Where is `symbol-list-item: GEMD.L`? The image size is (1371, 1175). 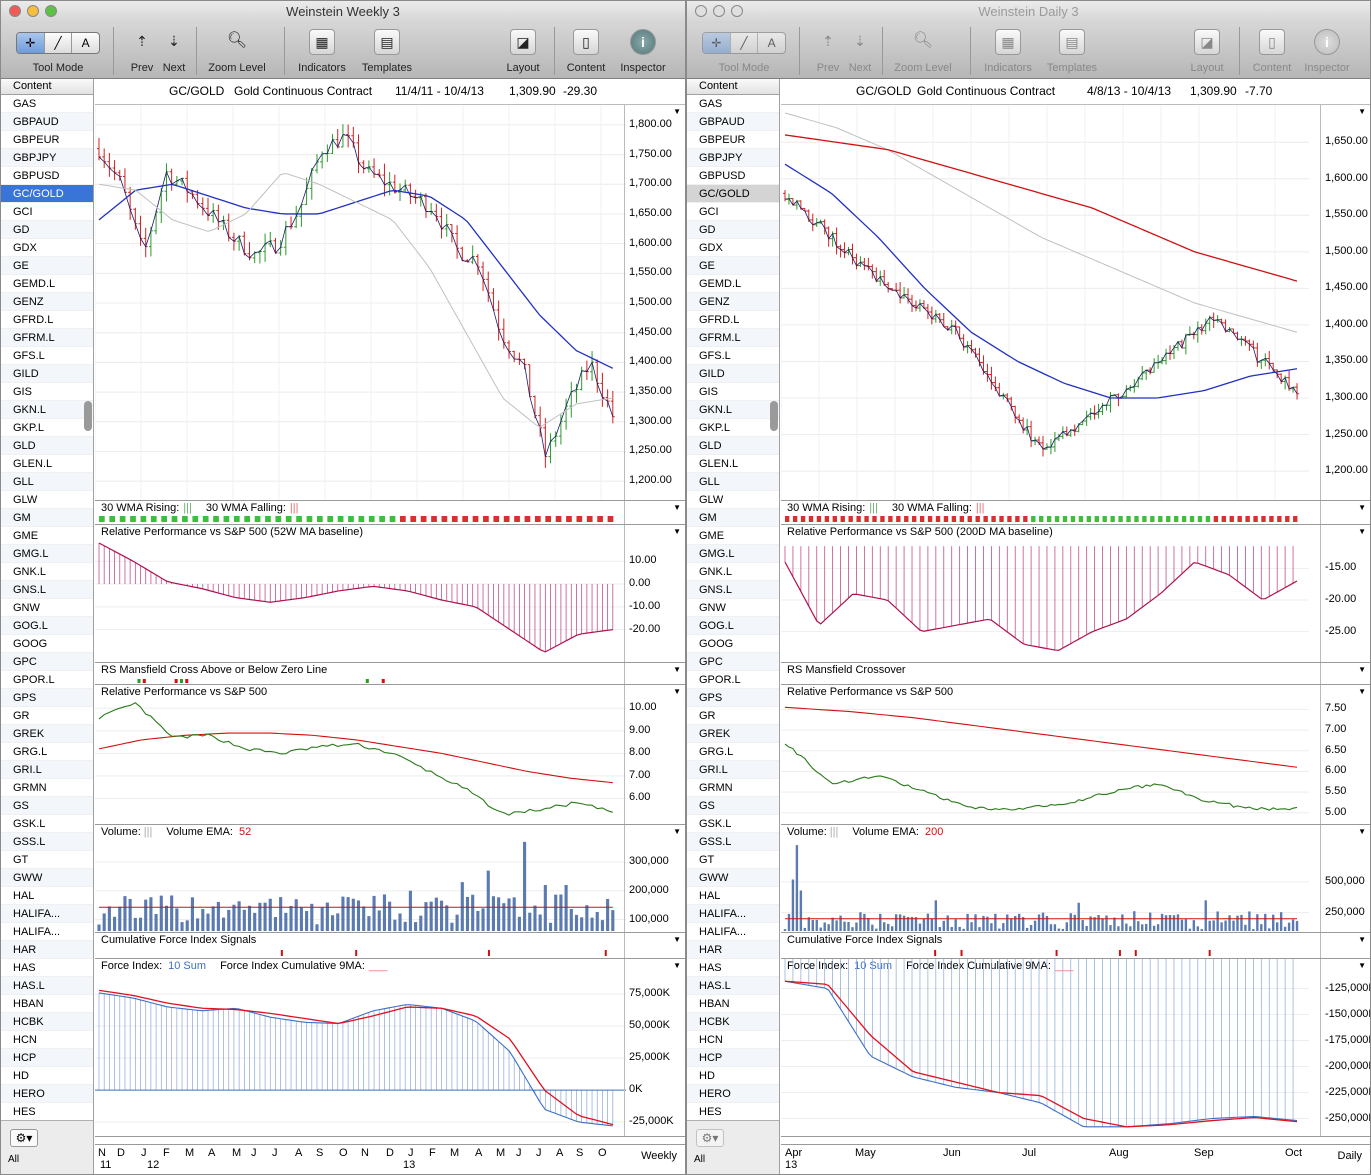 symbol-list-item: GEMD.L is located at coordinates (47, 284).